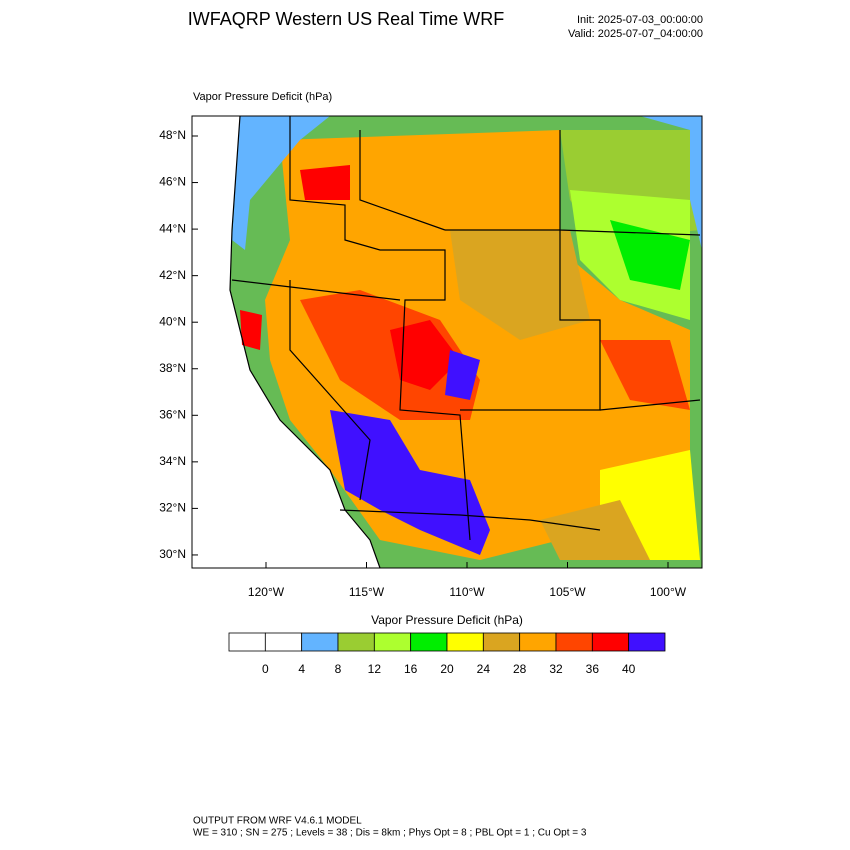 Image resolution: width=850 pixels, height=850 pixels. I want to click on lon-label: 110°W, so click(467, 592).